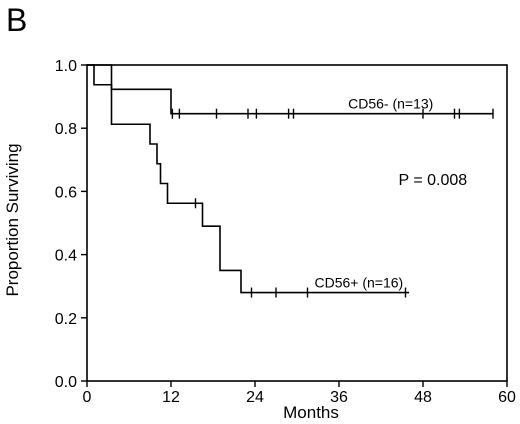 The width and height of the screenshot is (520, 424). What do you see at coordinates (66, 129) in the screenshot?
I see `y-tick-label: 0.8` at bounding box center [66, 129].